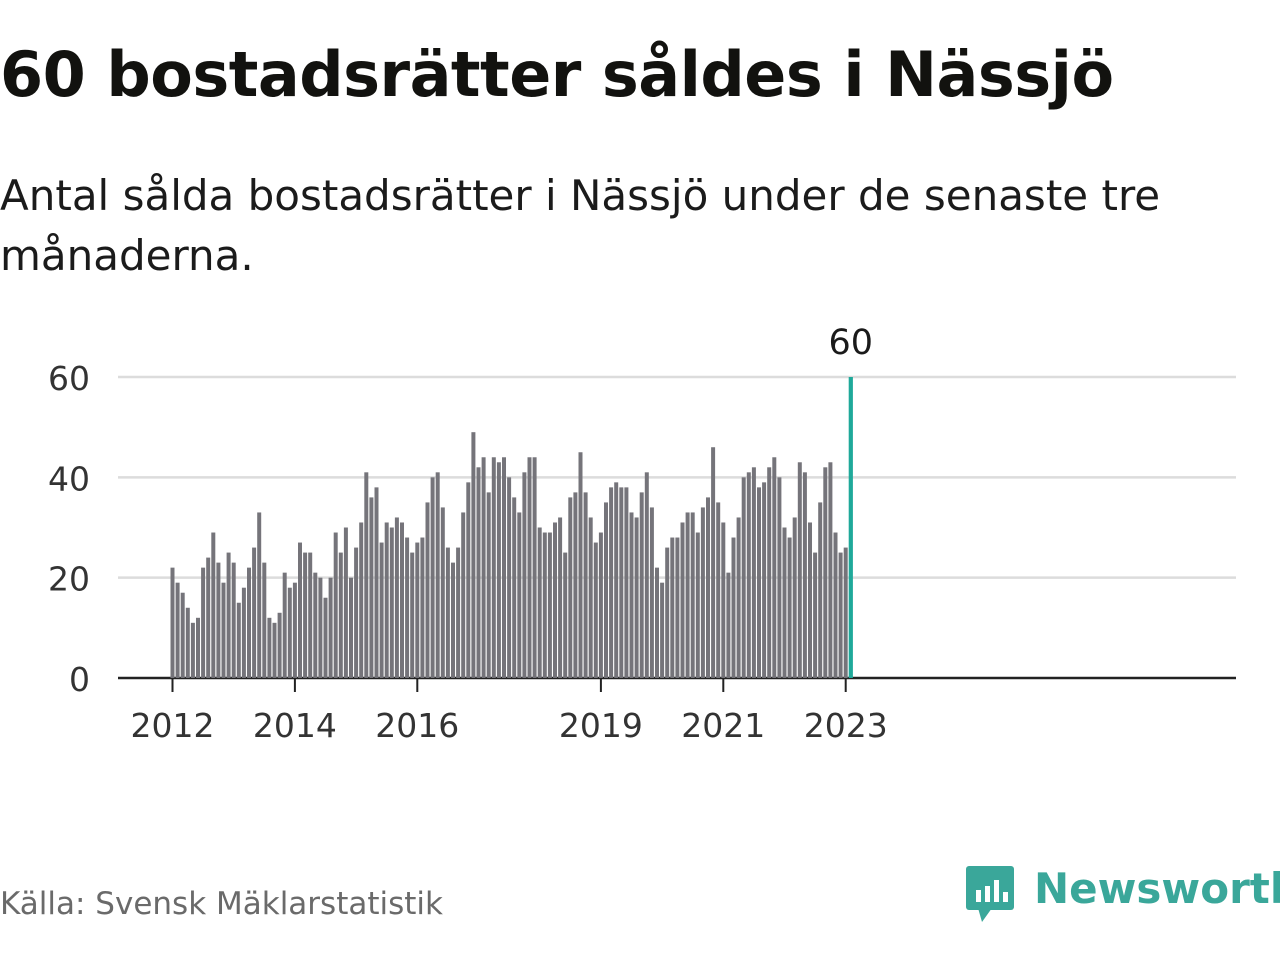 Image resolution: width=1280 pixels, height=960 pixels. What do you see at coordinates (846, 725) in the screenshot?
I see `x-tick-label: 2023` at bounding box center [846, 725].